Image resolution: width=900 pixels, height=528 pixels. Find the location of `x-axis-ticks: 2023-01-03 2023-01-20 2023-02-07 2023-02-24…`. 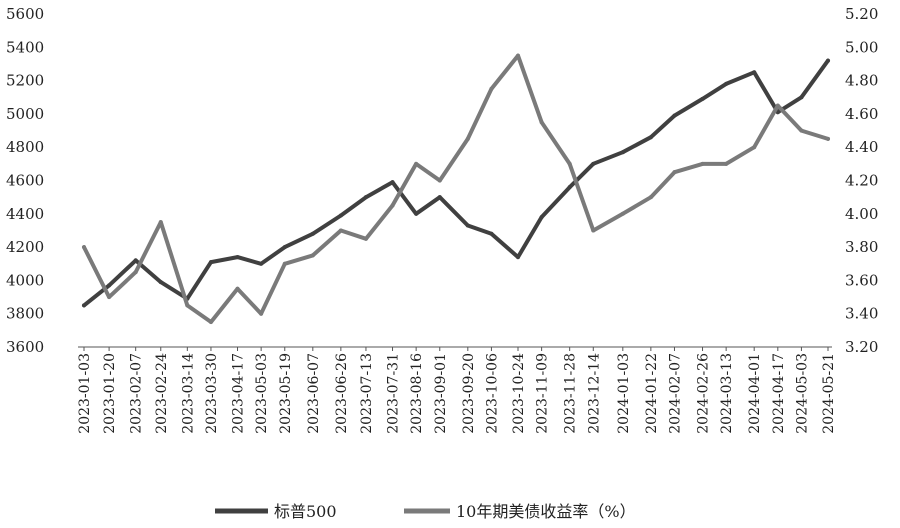

x-axis-ticks: 2023-01-03 2023-01-20 2023-02-07 2023-02-24… is located at coordinates (457, 390).